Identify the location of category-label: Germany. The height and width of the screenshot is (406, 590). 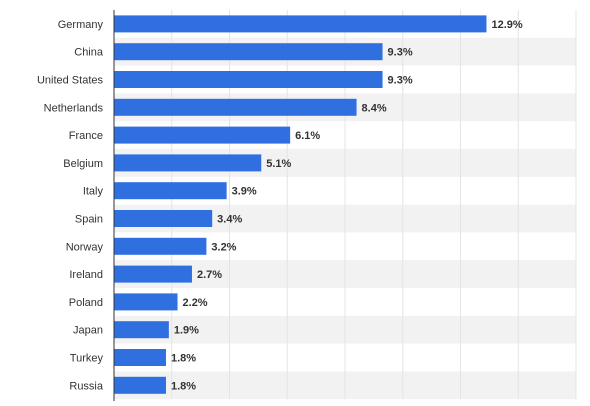
(81, 25).